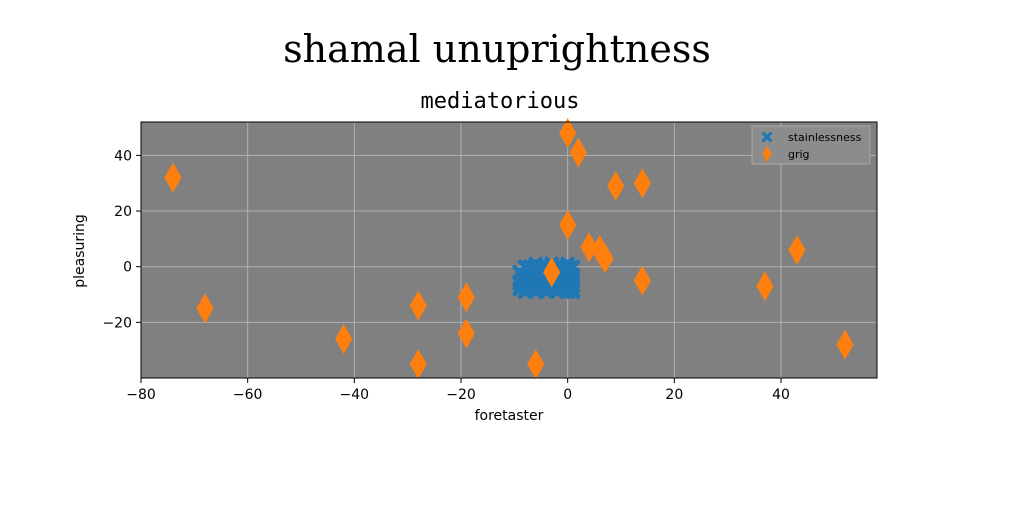  I want to click on legend-box, so click(811, 145).